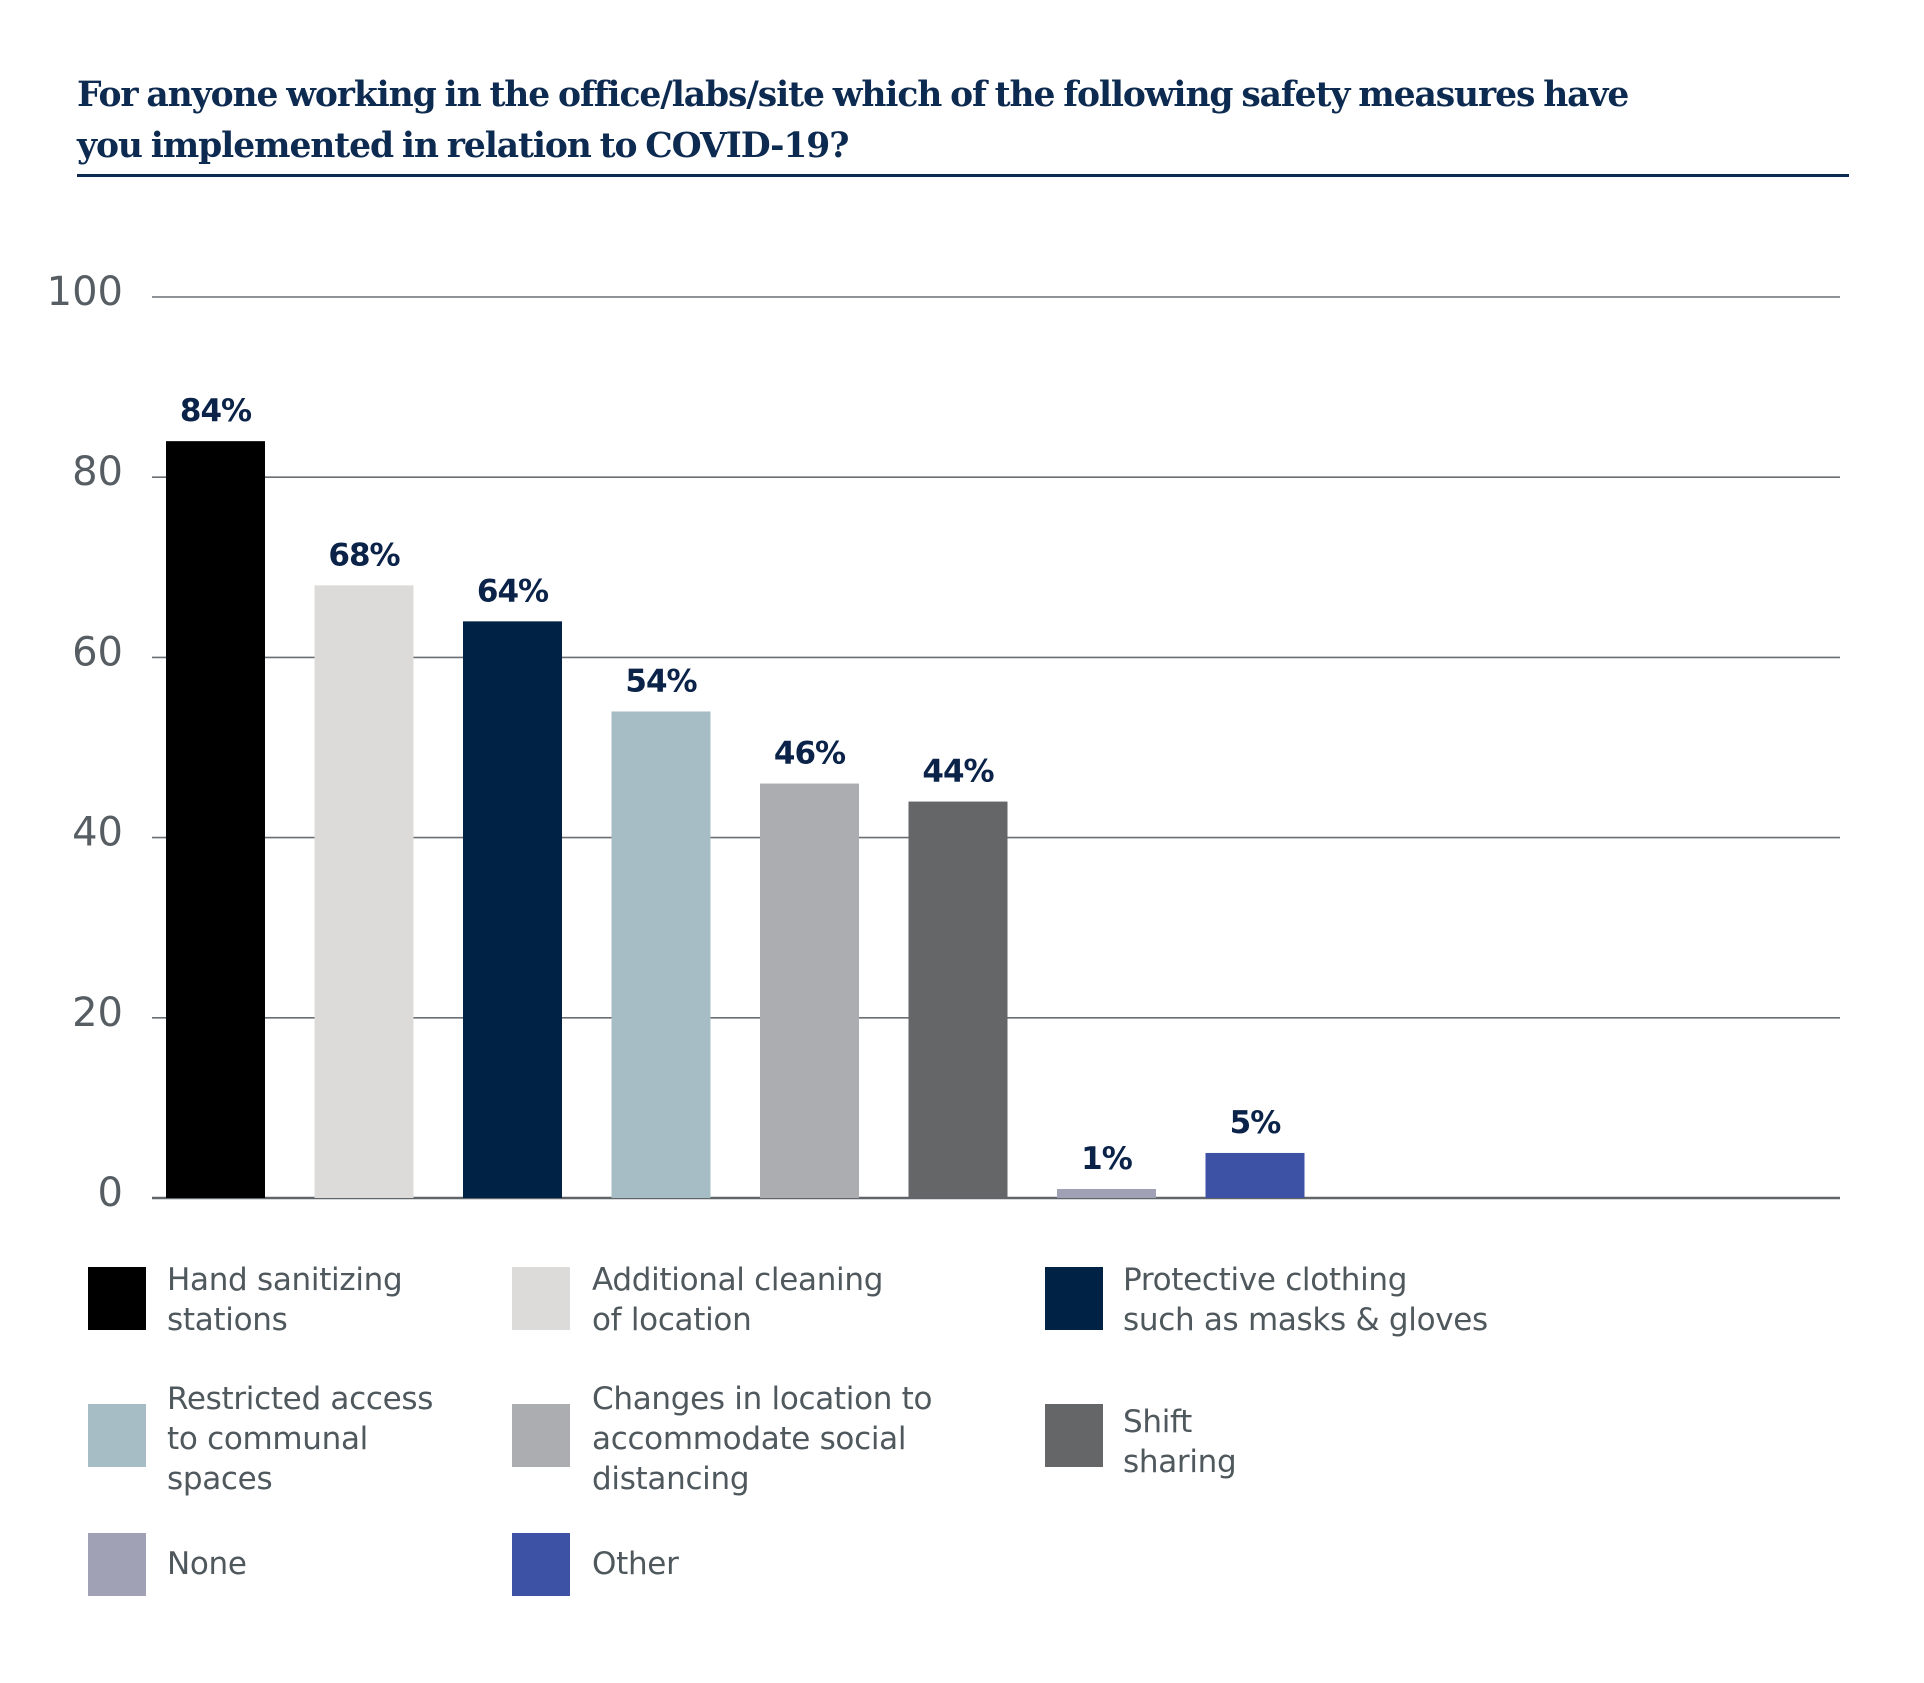  I want to click on data-label: 5%, so click(1256, 1123).